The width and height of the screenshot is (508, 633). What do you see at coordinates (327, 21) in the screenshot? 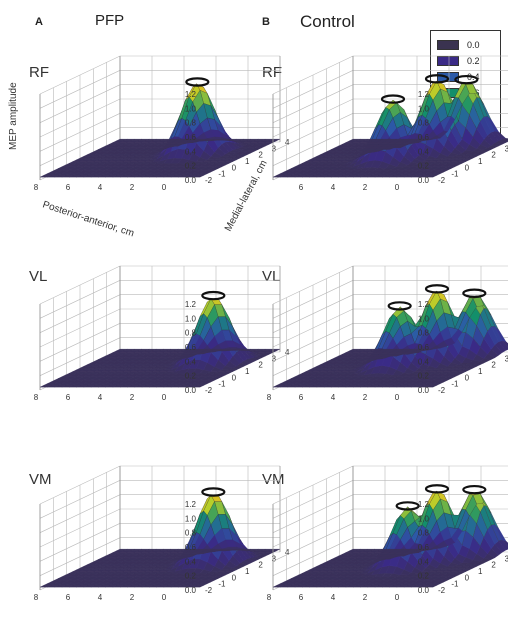
I see `group-title-control: Control` at bounding box center [327, 21].